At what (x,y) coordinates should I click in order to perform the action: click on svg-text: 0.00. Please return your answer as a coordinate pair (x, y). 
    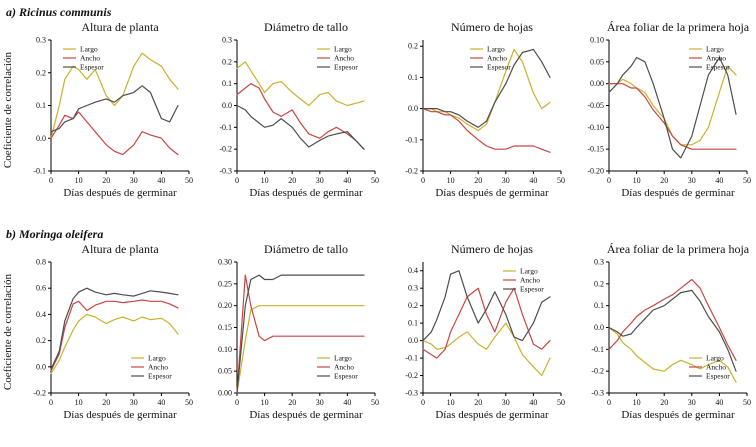
    Looking at the image, I should click on (225, 393).